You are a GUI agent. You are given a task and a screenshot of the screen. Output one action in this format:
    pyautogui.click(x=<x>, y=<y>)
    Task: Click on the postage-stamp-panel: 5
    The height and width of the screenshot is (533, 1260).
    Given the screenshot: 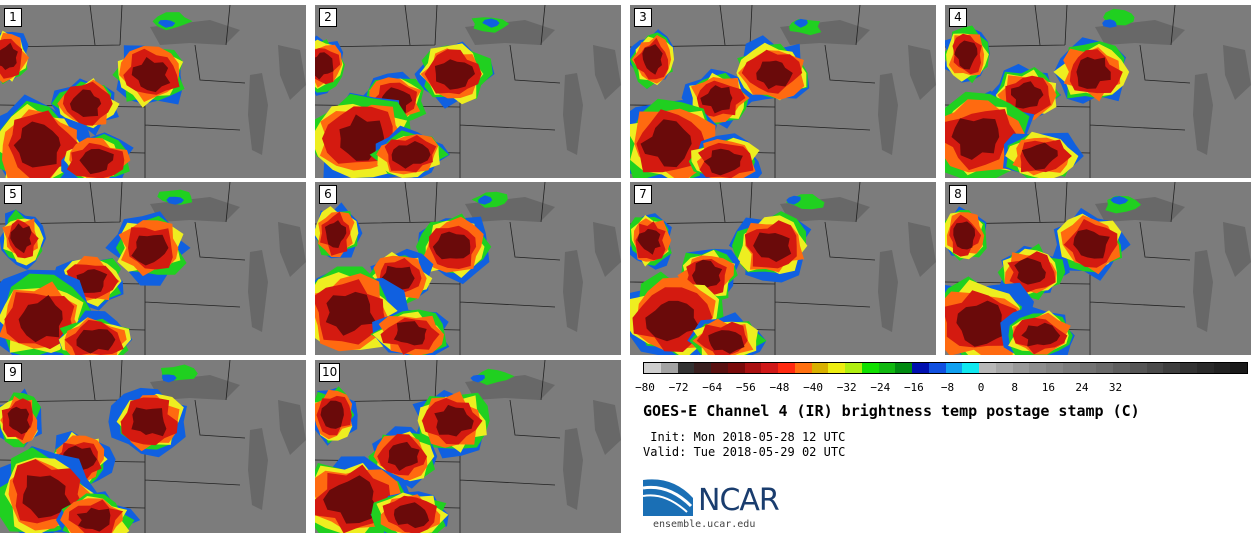 What is the action you would take?
    pyautogui.click(x=153, y=268)
    